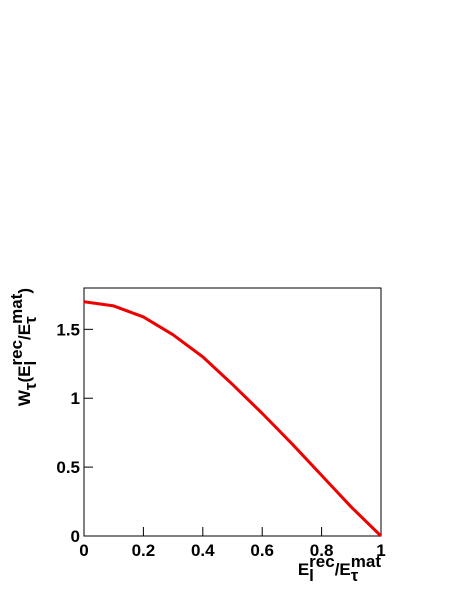 The image size is (457, 591). What do you see at coordinates (68, 467) in the screenshot?
I see `y-tick-label: 0.5` at bounding box center [68, 467].